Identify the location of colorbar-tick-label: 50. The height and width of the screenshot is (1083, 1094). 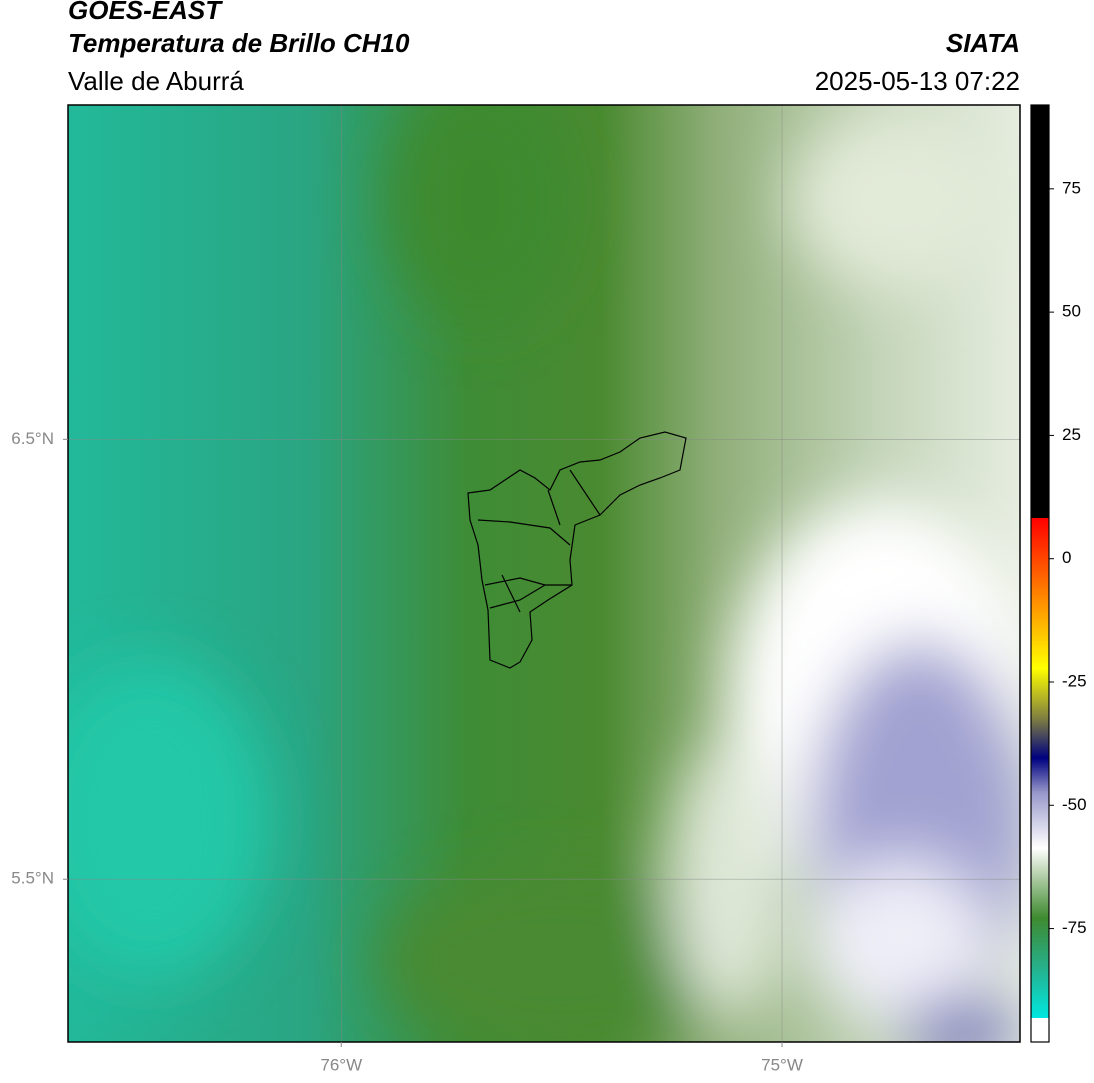
(1071, 311).